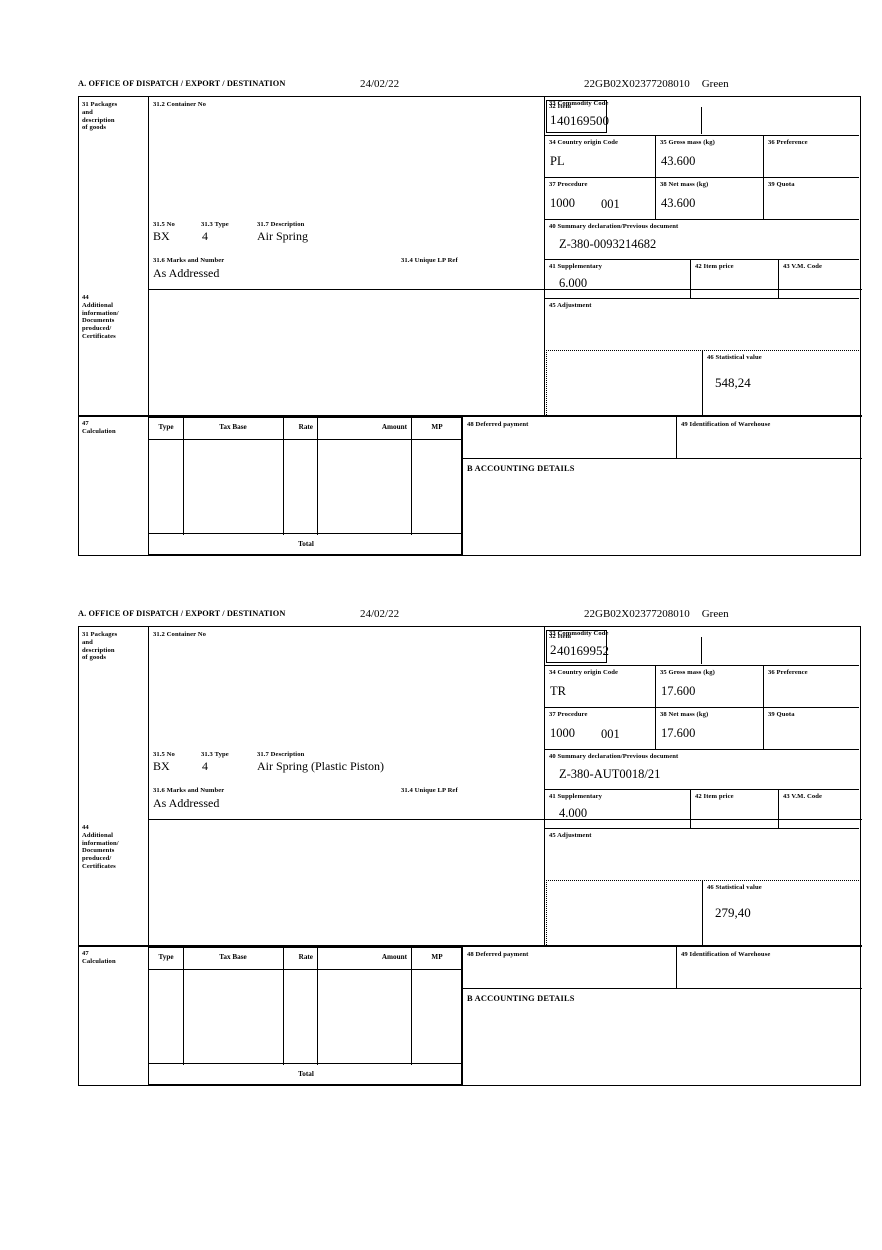 This screenshot has width=882, height=1250. I want to click on box-44-caption-line: Documents, so click(98, 321).